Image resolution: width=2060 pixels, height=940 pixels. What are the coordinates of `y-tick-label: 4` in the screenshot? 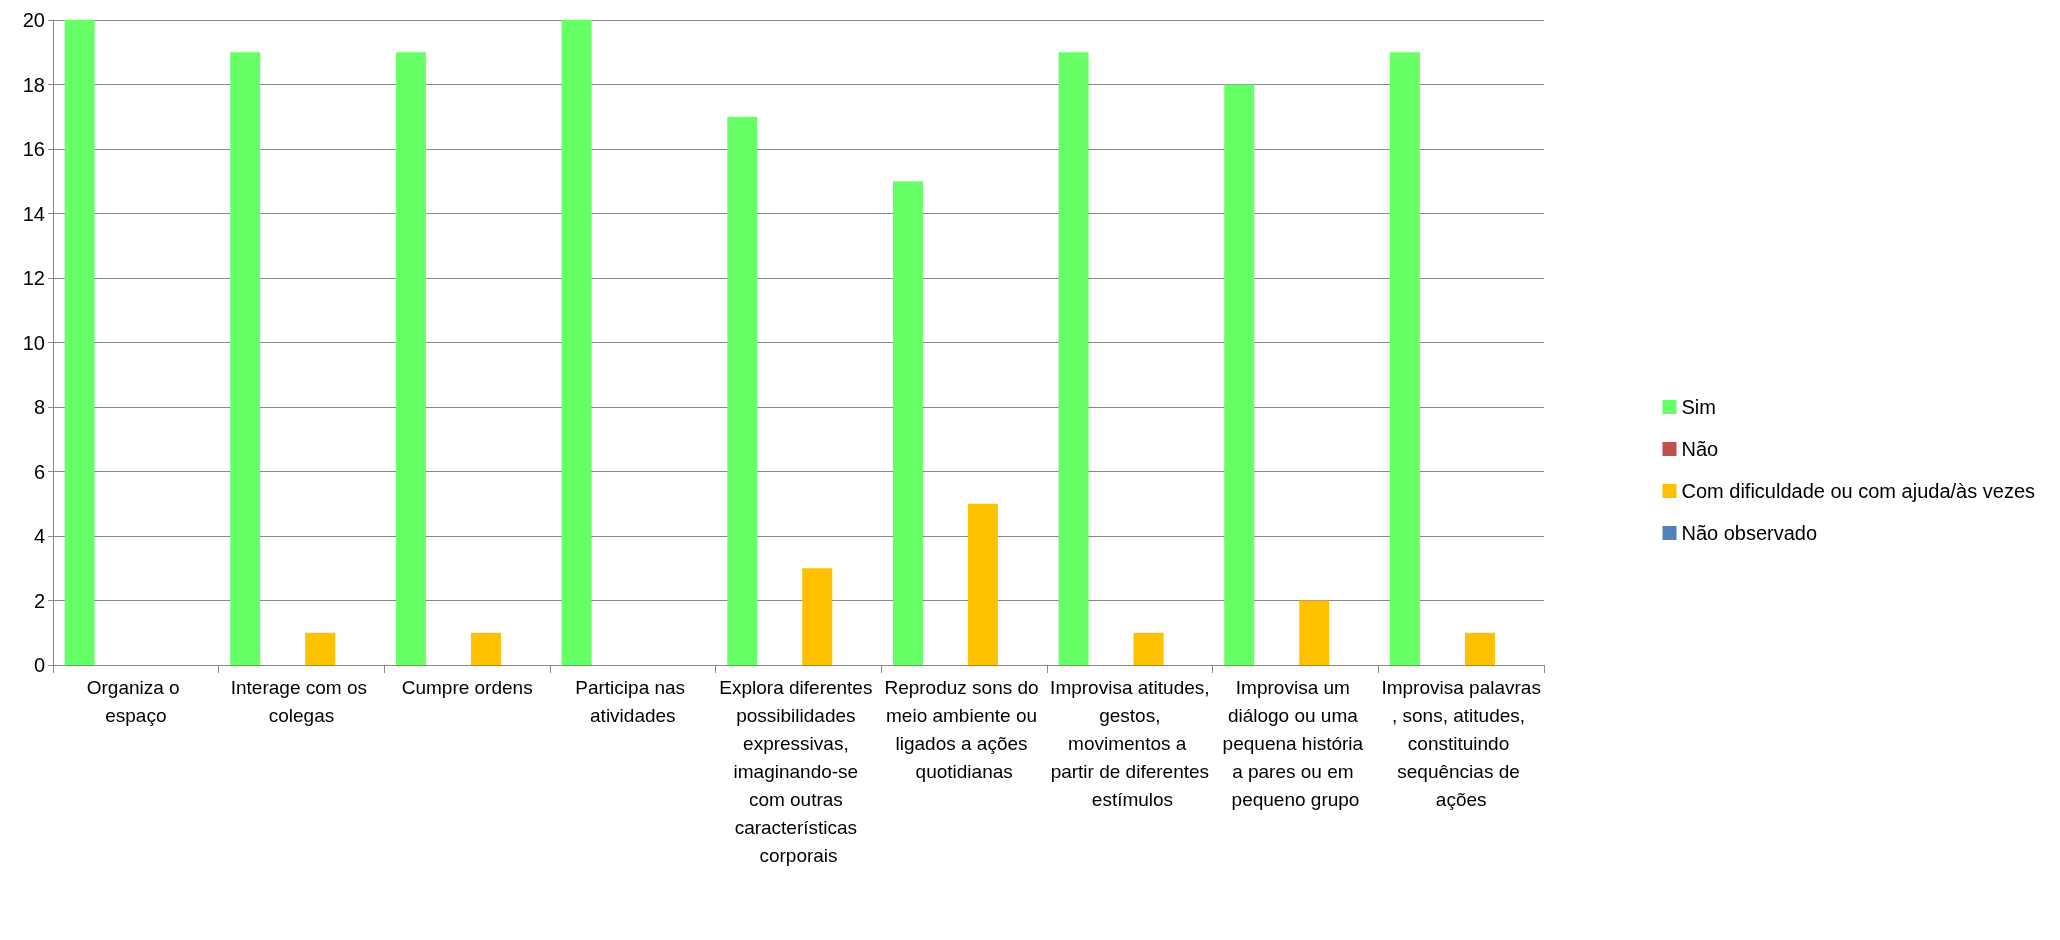 It's located at (39, 536).